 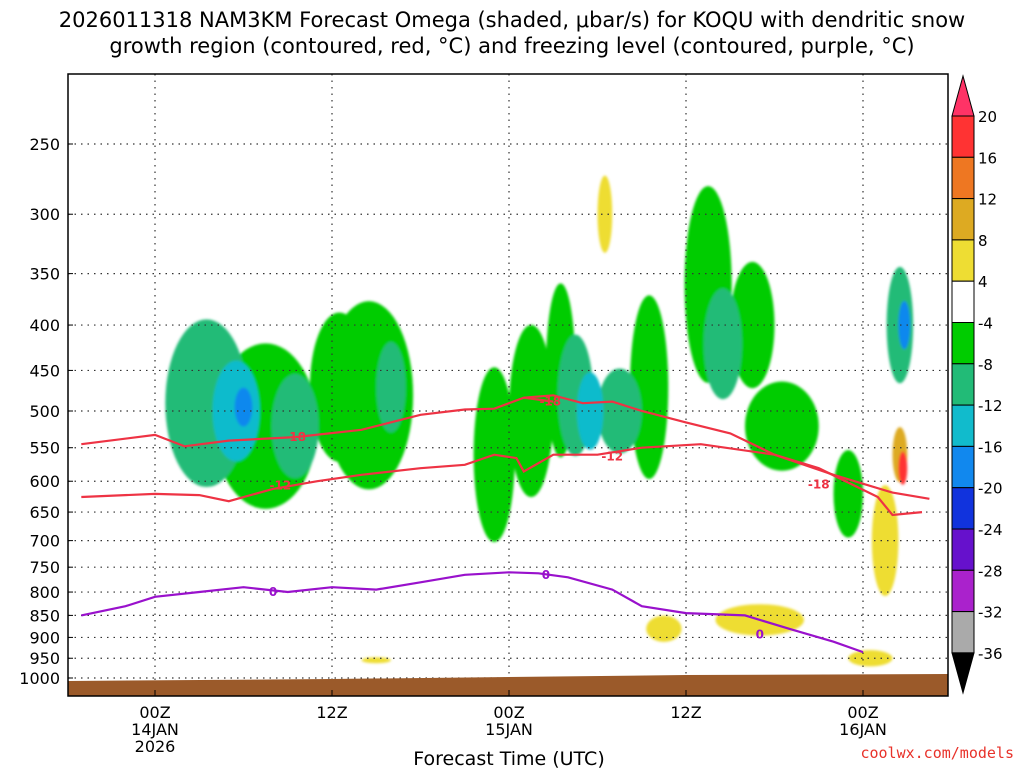 I want to click on colorbar: 20 16 12 8 4 -4 -8 -12 -16 -20 -24 -28 -32 -36, so click(x=977, y=384).